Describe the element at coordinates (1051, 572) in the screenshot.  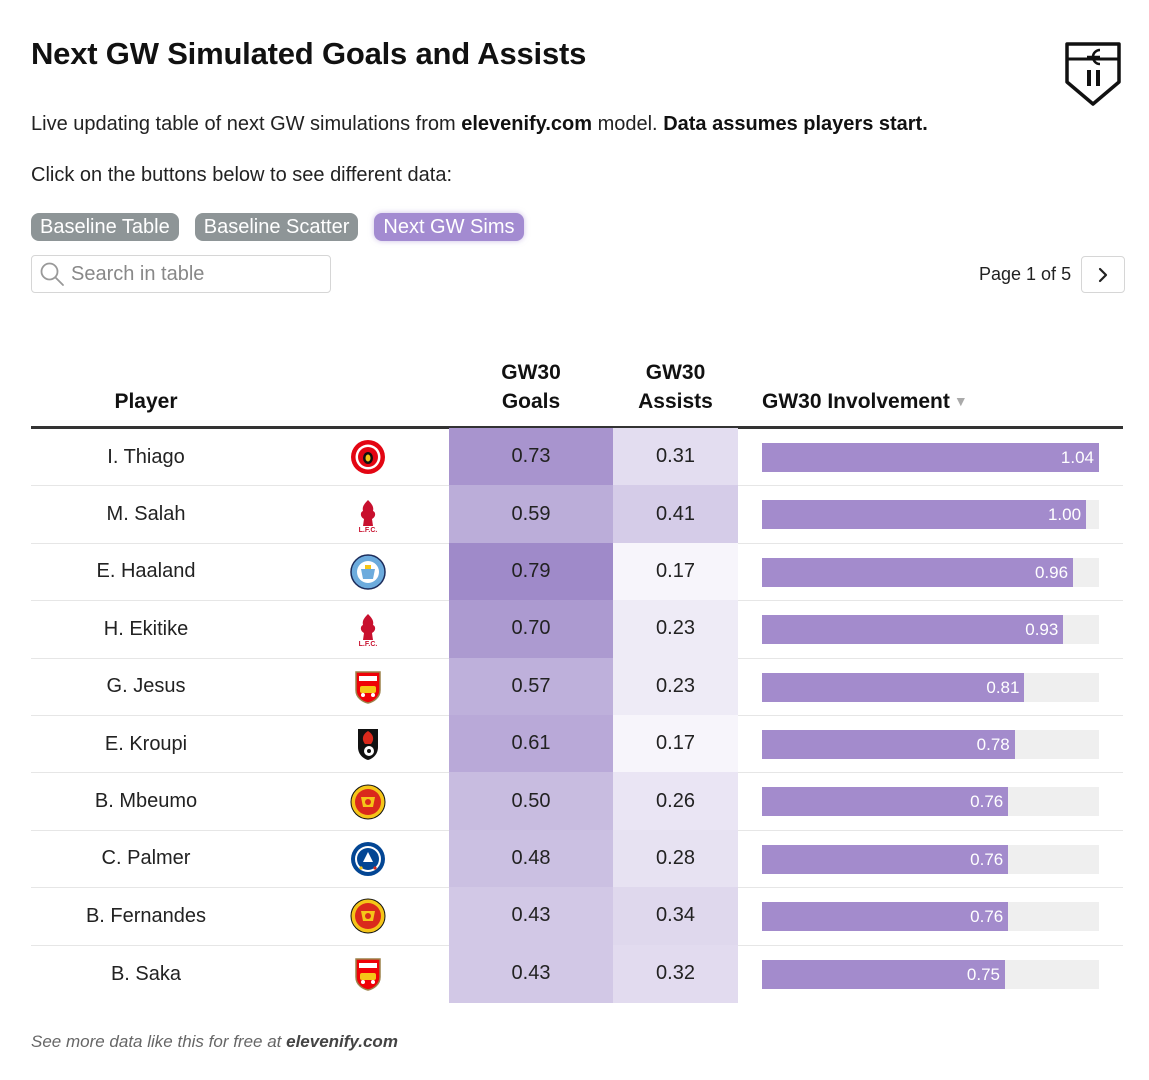
I see `involvement-value: 0.96` at that location.